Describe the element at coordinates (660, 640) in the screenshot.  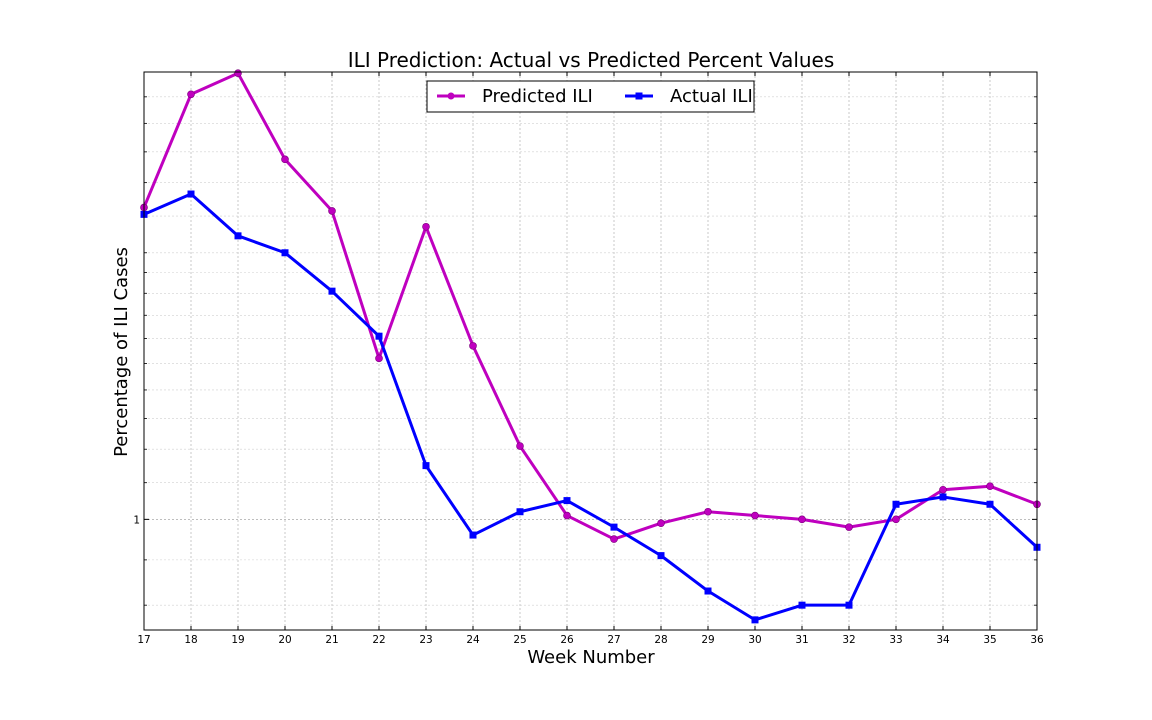
I see `x-tick-label: 28` at that location.